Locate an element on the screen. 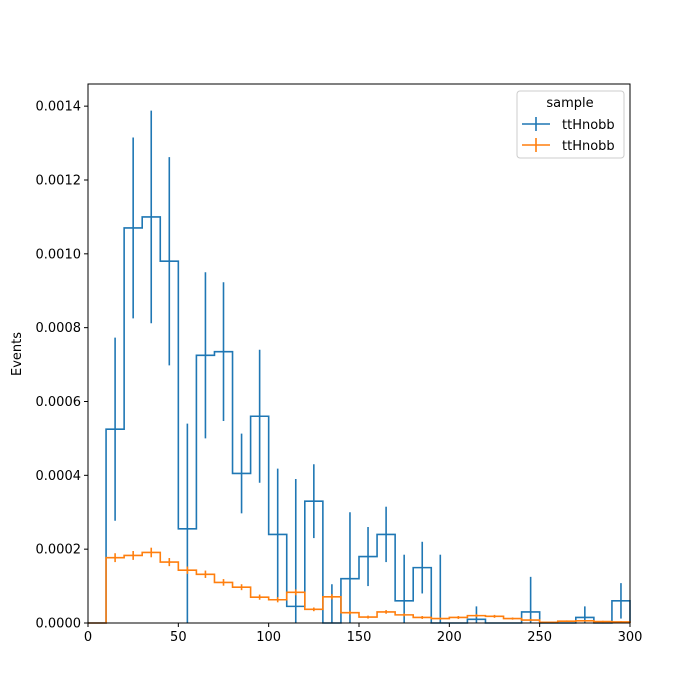  x-tick-label: 250 is located at coordinates (539, 637).